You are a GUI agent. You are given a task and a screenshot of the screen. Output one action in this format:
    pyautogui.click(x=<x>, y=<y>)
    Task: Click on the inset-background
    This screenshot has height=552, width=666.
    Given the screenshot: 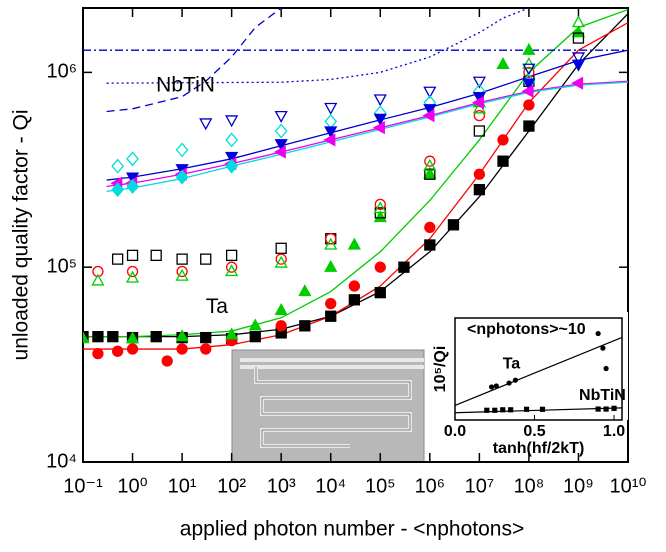 What is the action you would take?
    pyautogui.click(x=540, y=366)
    